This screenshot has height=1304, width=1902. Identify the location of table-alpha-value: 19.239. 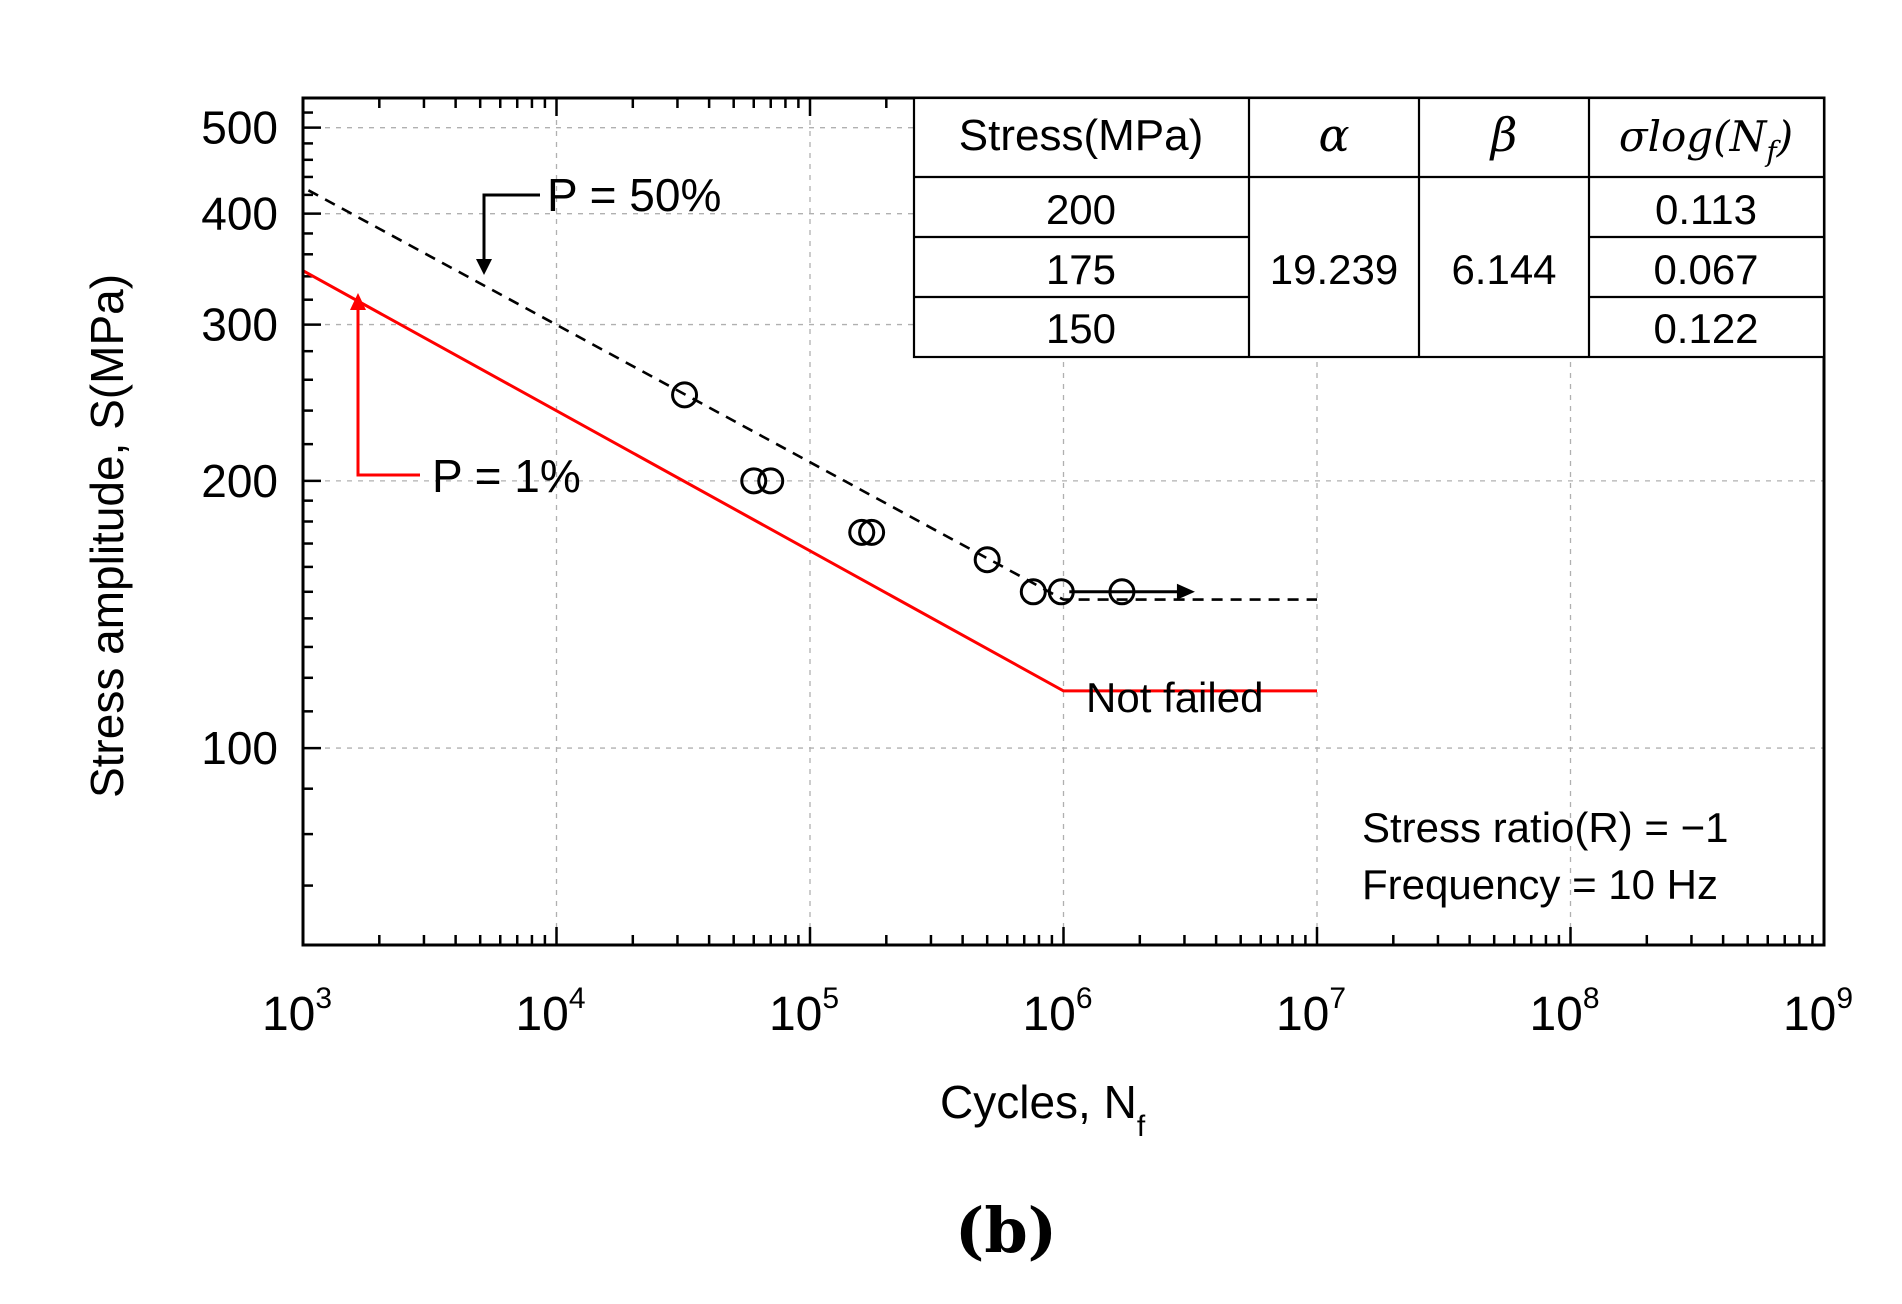
(1334, 269).